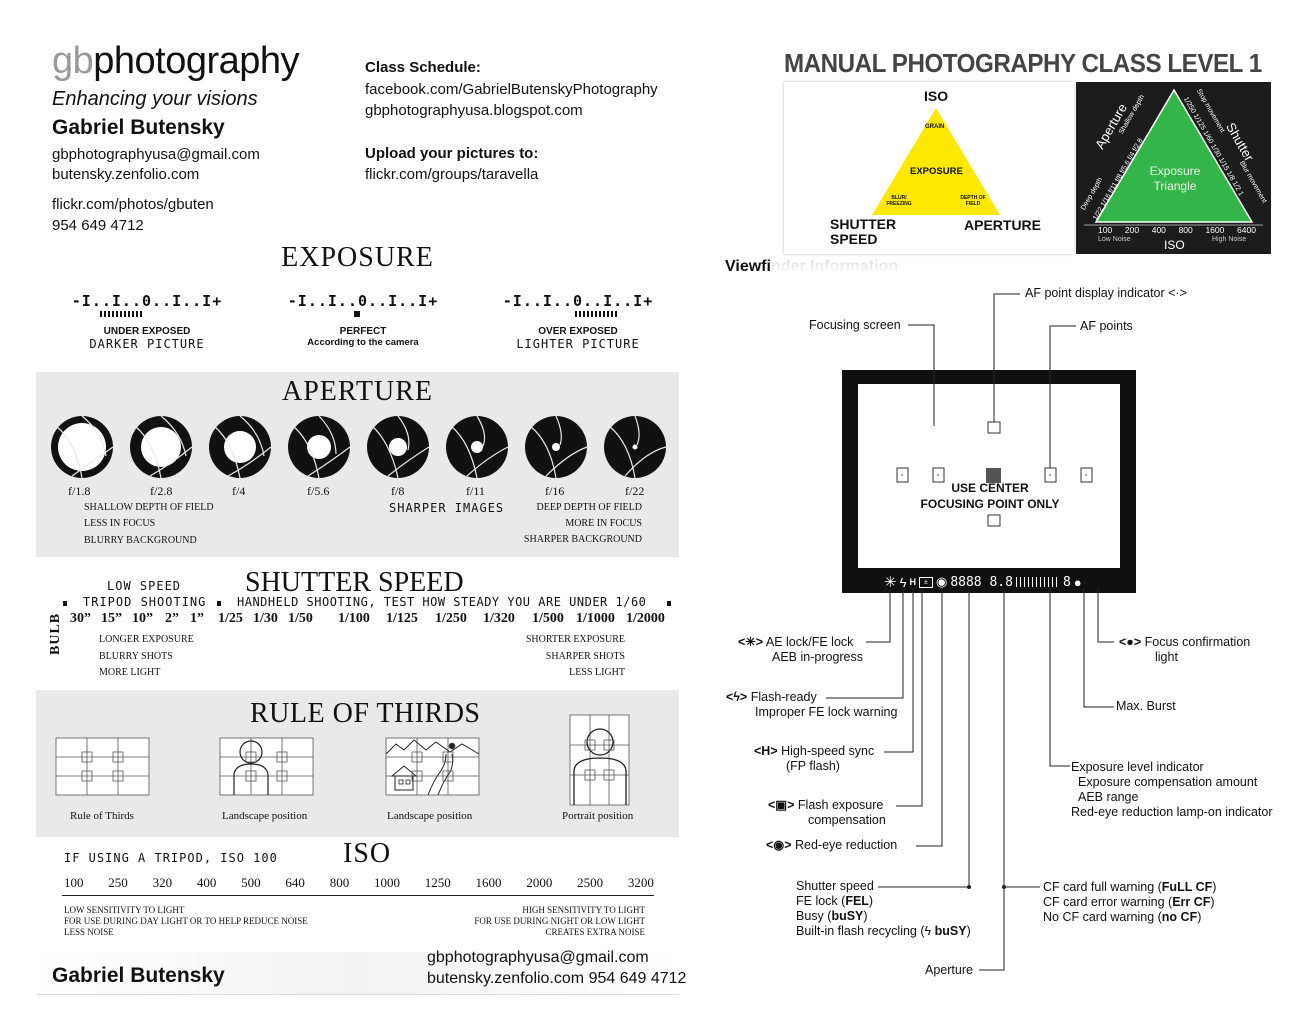  I want to click on aperture-stop: f/2.8, so click(161, 491).